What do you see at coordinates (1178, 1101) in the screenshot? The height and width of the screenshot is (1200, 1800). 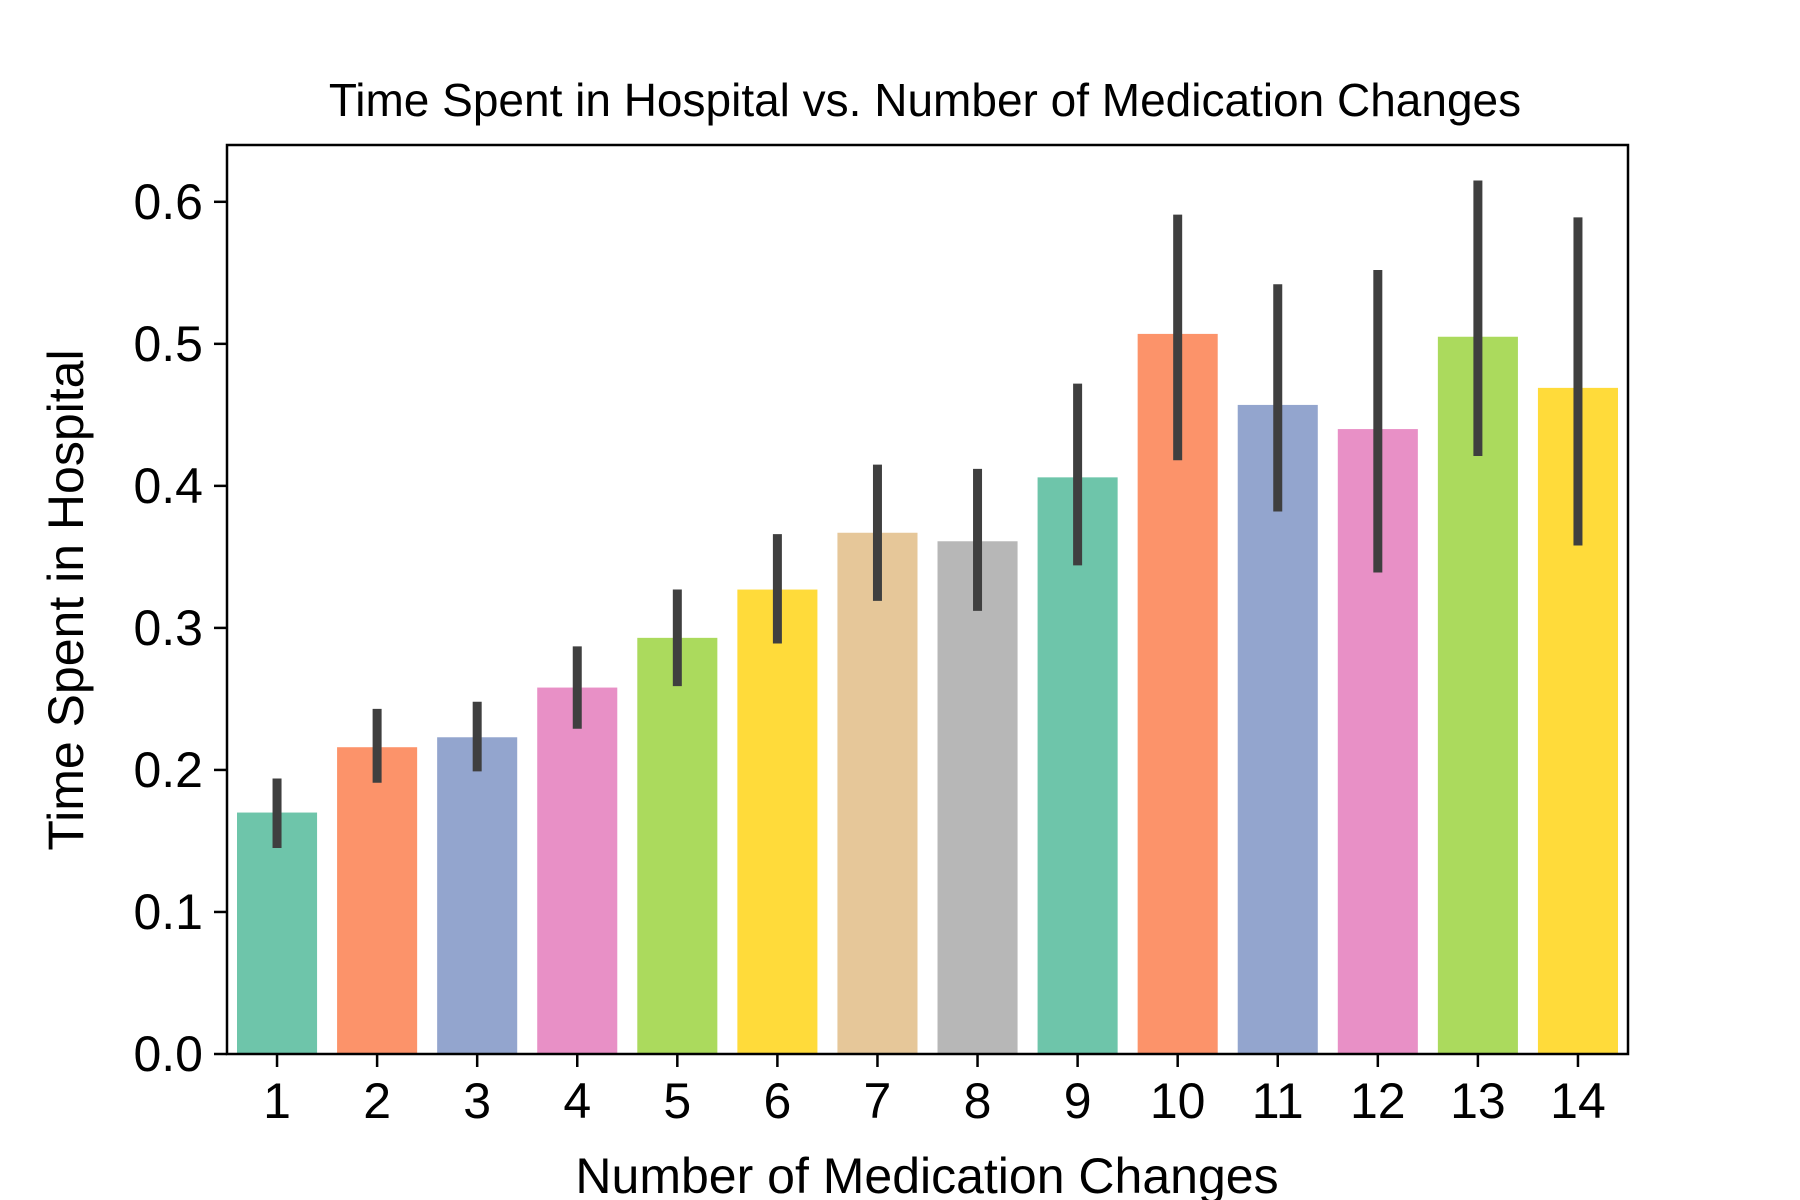 I see `x-tick-label: 10` at bounding box center [1178, 1101].